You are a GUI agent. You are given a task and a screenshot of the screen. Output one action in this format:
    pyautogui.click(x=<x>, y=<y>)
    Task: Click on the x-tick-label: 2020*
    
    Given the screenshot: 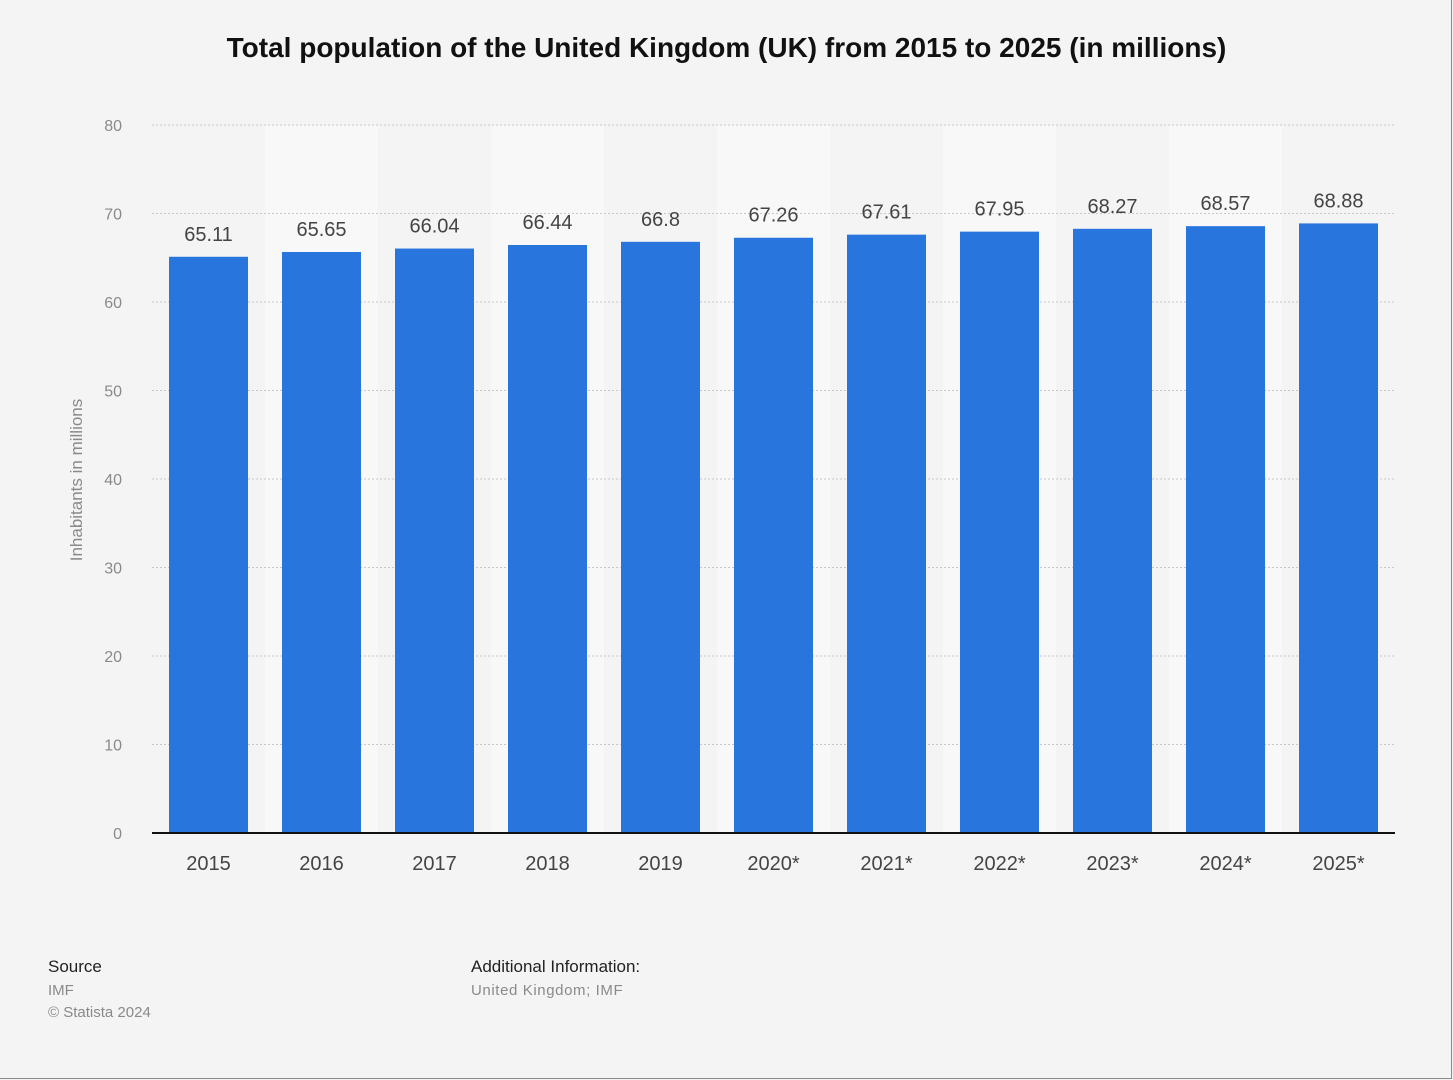 What is the action you would take?
    pyautogui.click(x=773, y=864)
    